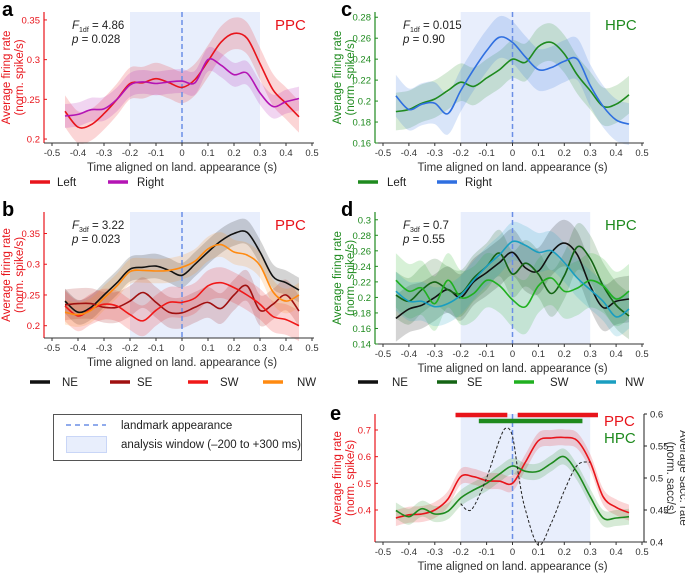 Image resolution: width=685 pixels, height=574 pixels. I want to click on series-line-hpc, so click(512, 488).